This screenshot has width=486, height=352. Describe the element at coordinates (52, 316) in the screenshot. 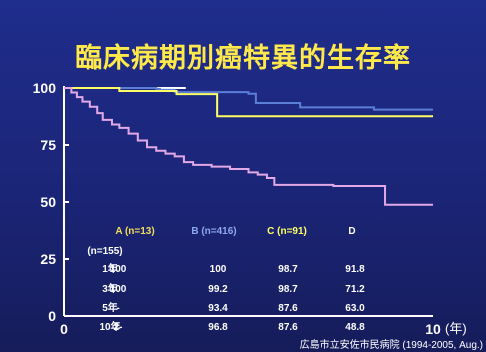

I see `y-tick-label: 0` at that location.